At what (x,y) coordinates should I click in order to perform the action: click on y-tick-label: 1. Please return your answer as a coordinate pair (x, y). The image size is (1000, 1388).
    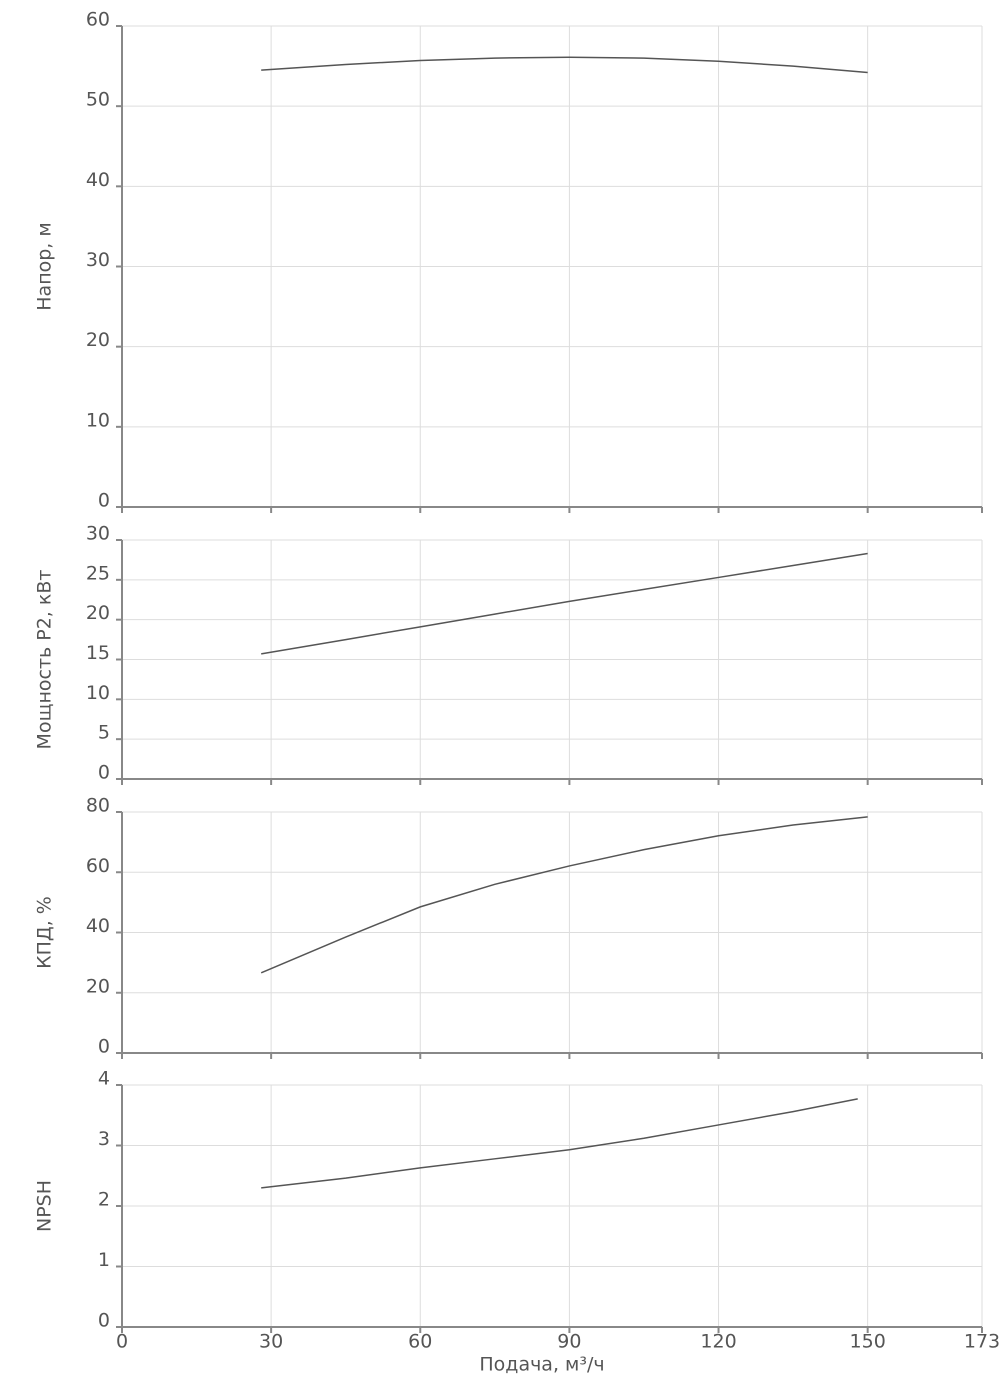
    Looking at the image, I should click on (104, 1260).